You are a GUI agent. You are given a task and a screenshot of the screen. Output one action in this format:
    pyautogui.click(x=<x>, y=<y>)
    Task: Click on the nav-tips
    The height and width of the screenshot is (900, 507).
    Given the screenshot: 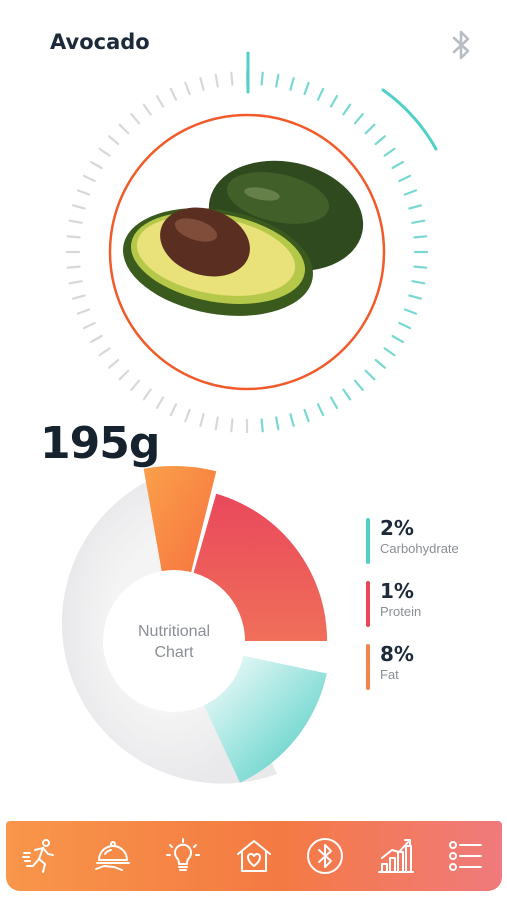 What is the action you would take?
    pyautogui.click(x=183, y=856)
    